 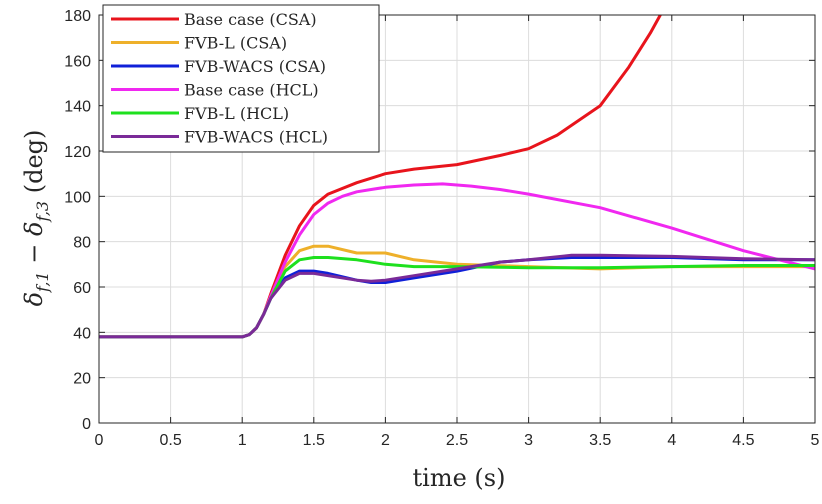 I want to click on y-tick-label: 60, so click(x=82, y=288).